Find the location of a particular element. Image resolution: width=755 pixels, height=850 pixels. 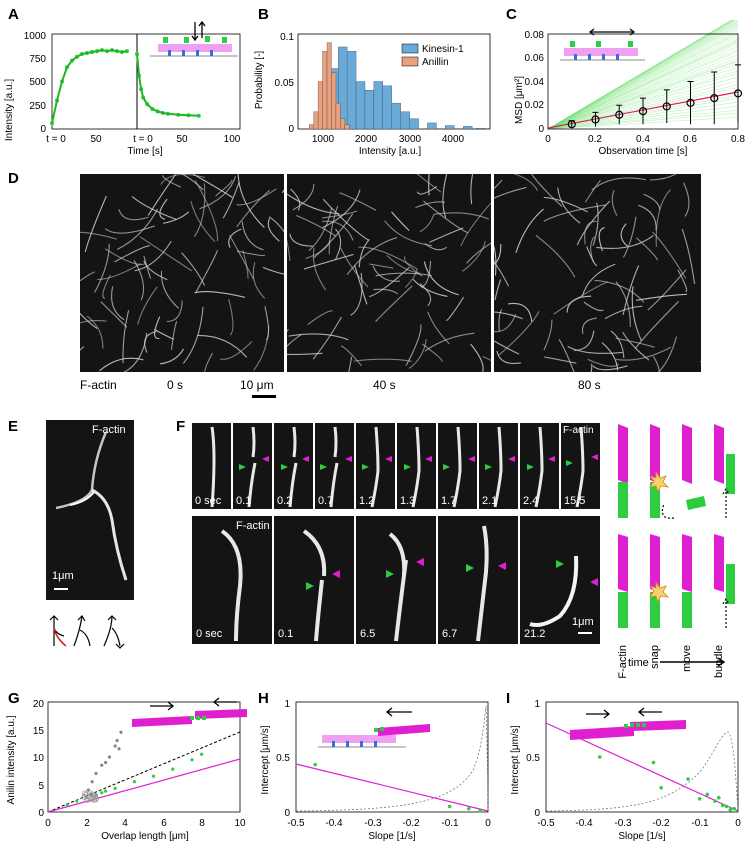

e-branch-schematic-icon is located at coordinates (87, 632).